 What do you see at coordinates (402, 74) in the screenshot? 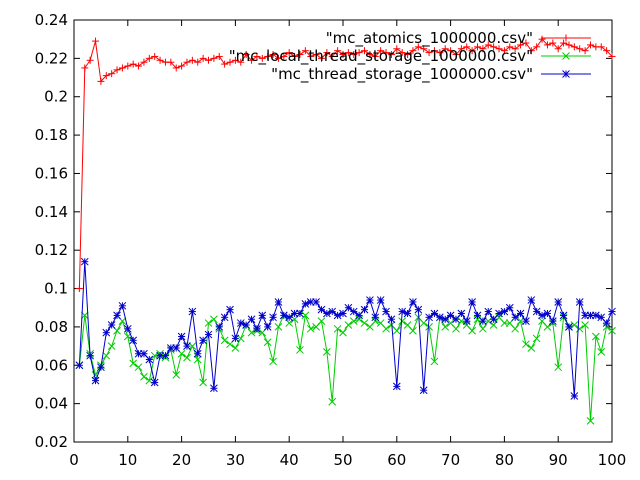
I see `legend-label: "mc_thread_storage_1000000.csv"` at bounding box center [402, 74].